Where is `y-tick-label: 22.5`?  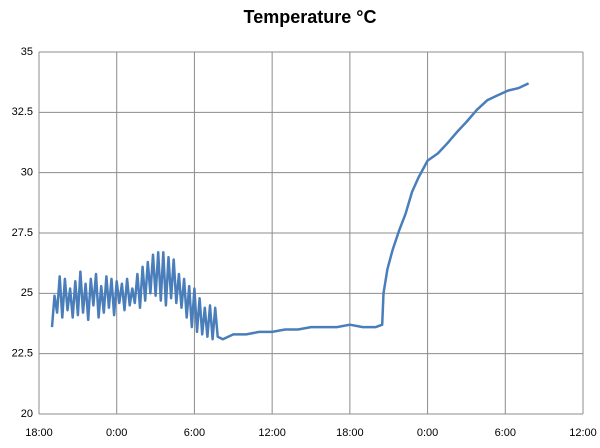
y-tick-label: 22.5 is located at coordinates (22, 354).